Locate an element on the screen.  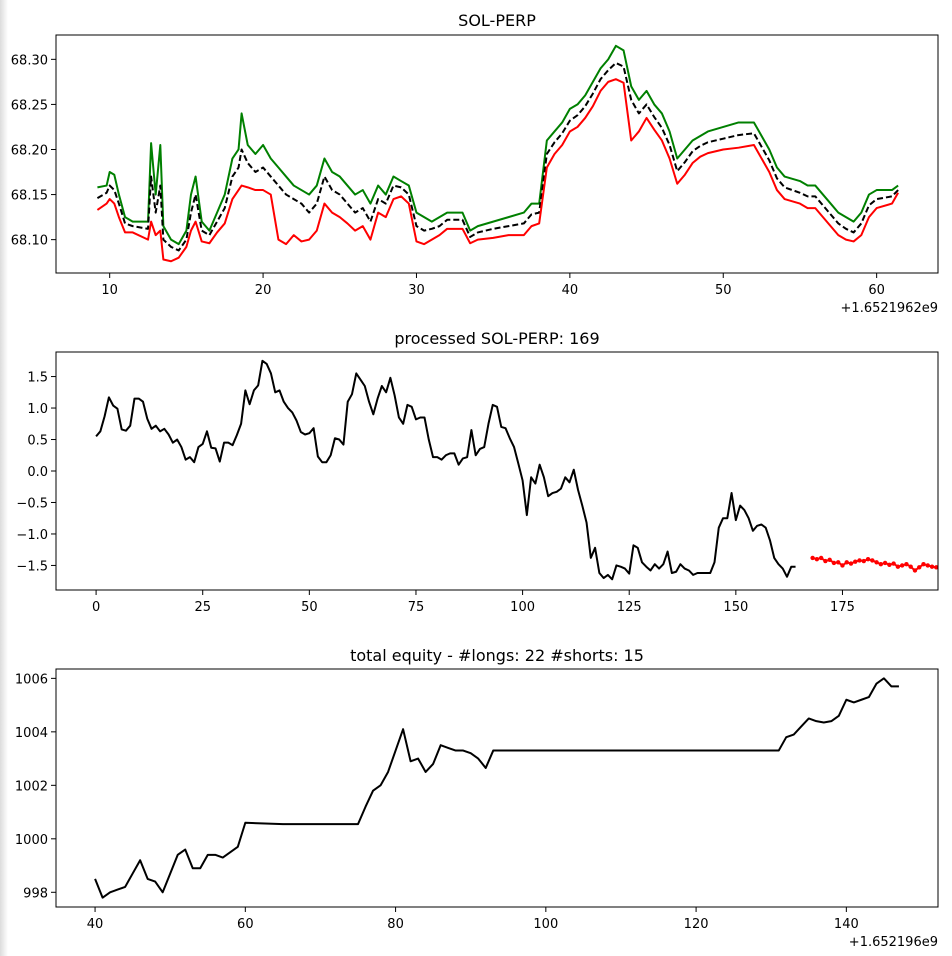
x-tick-label: 20 is located at coordinates (263, 290).